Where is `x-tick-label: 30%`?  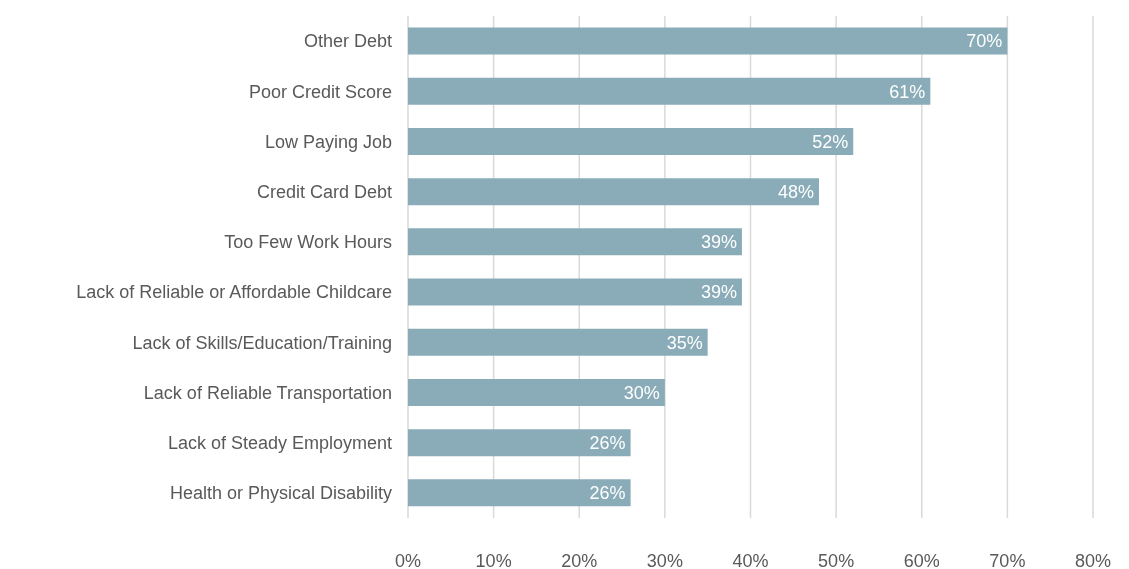
x-tick-label: 30% is located at coordinates (664, 559).